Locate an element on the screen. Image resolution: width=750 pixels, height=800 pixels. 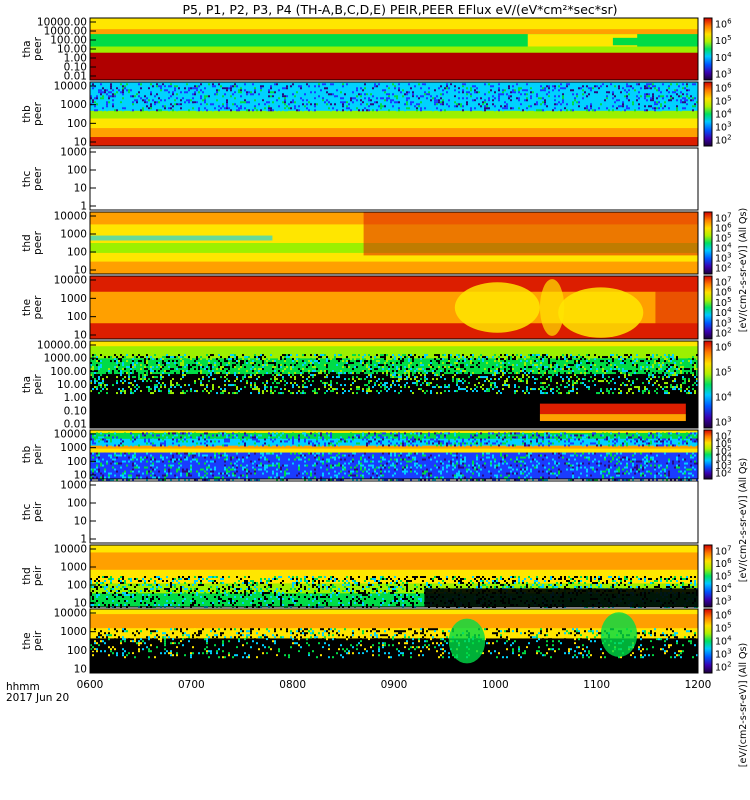
y-tick-label: 1 is located at coordinates (83, 207).